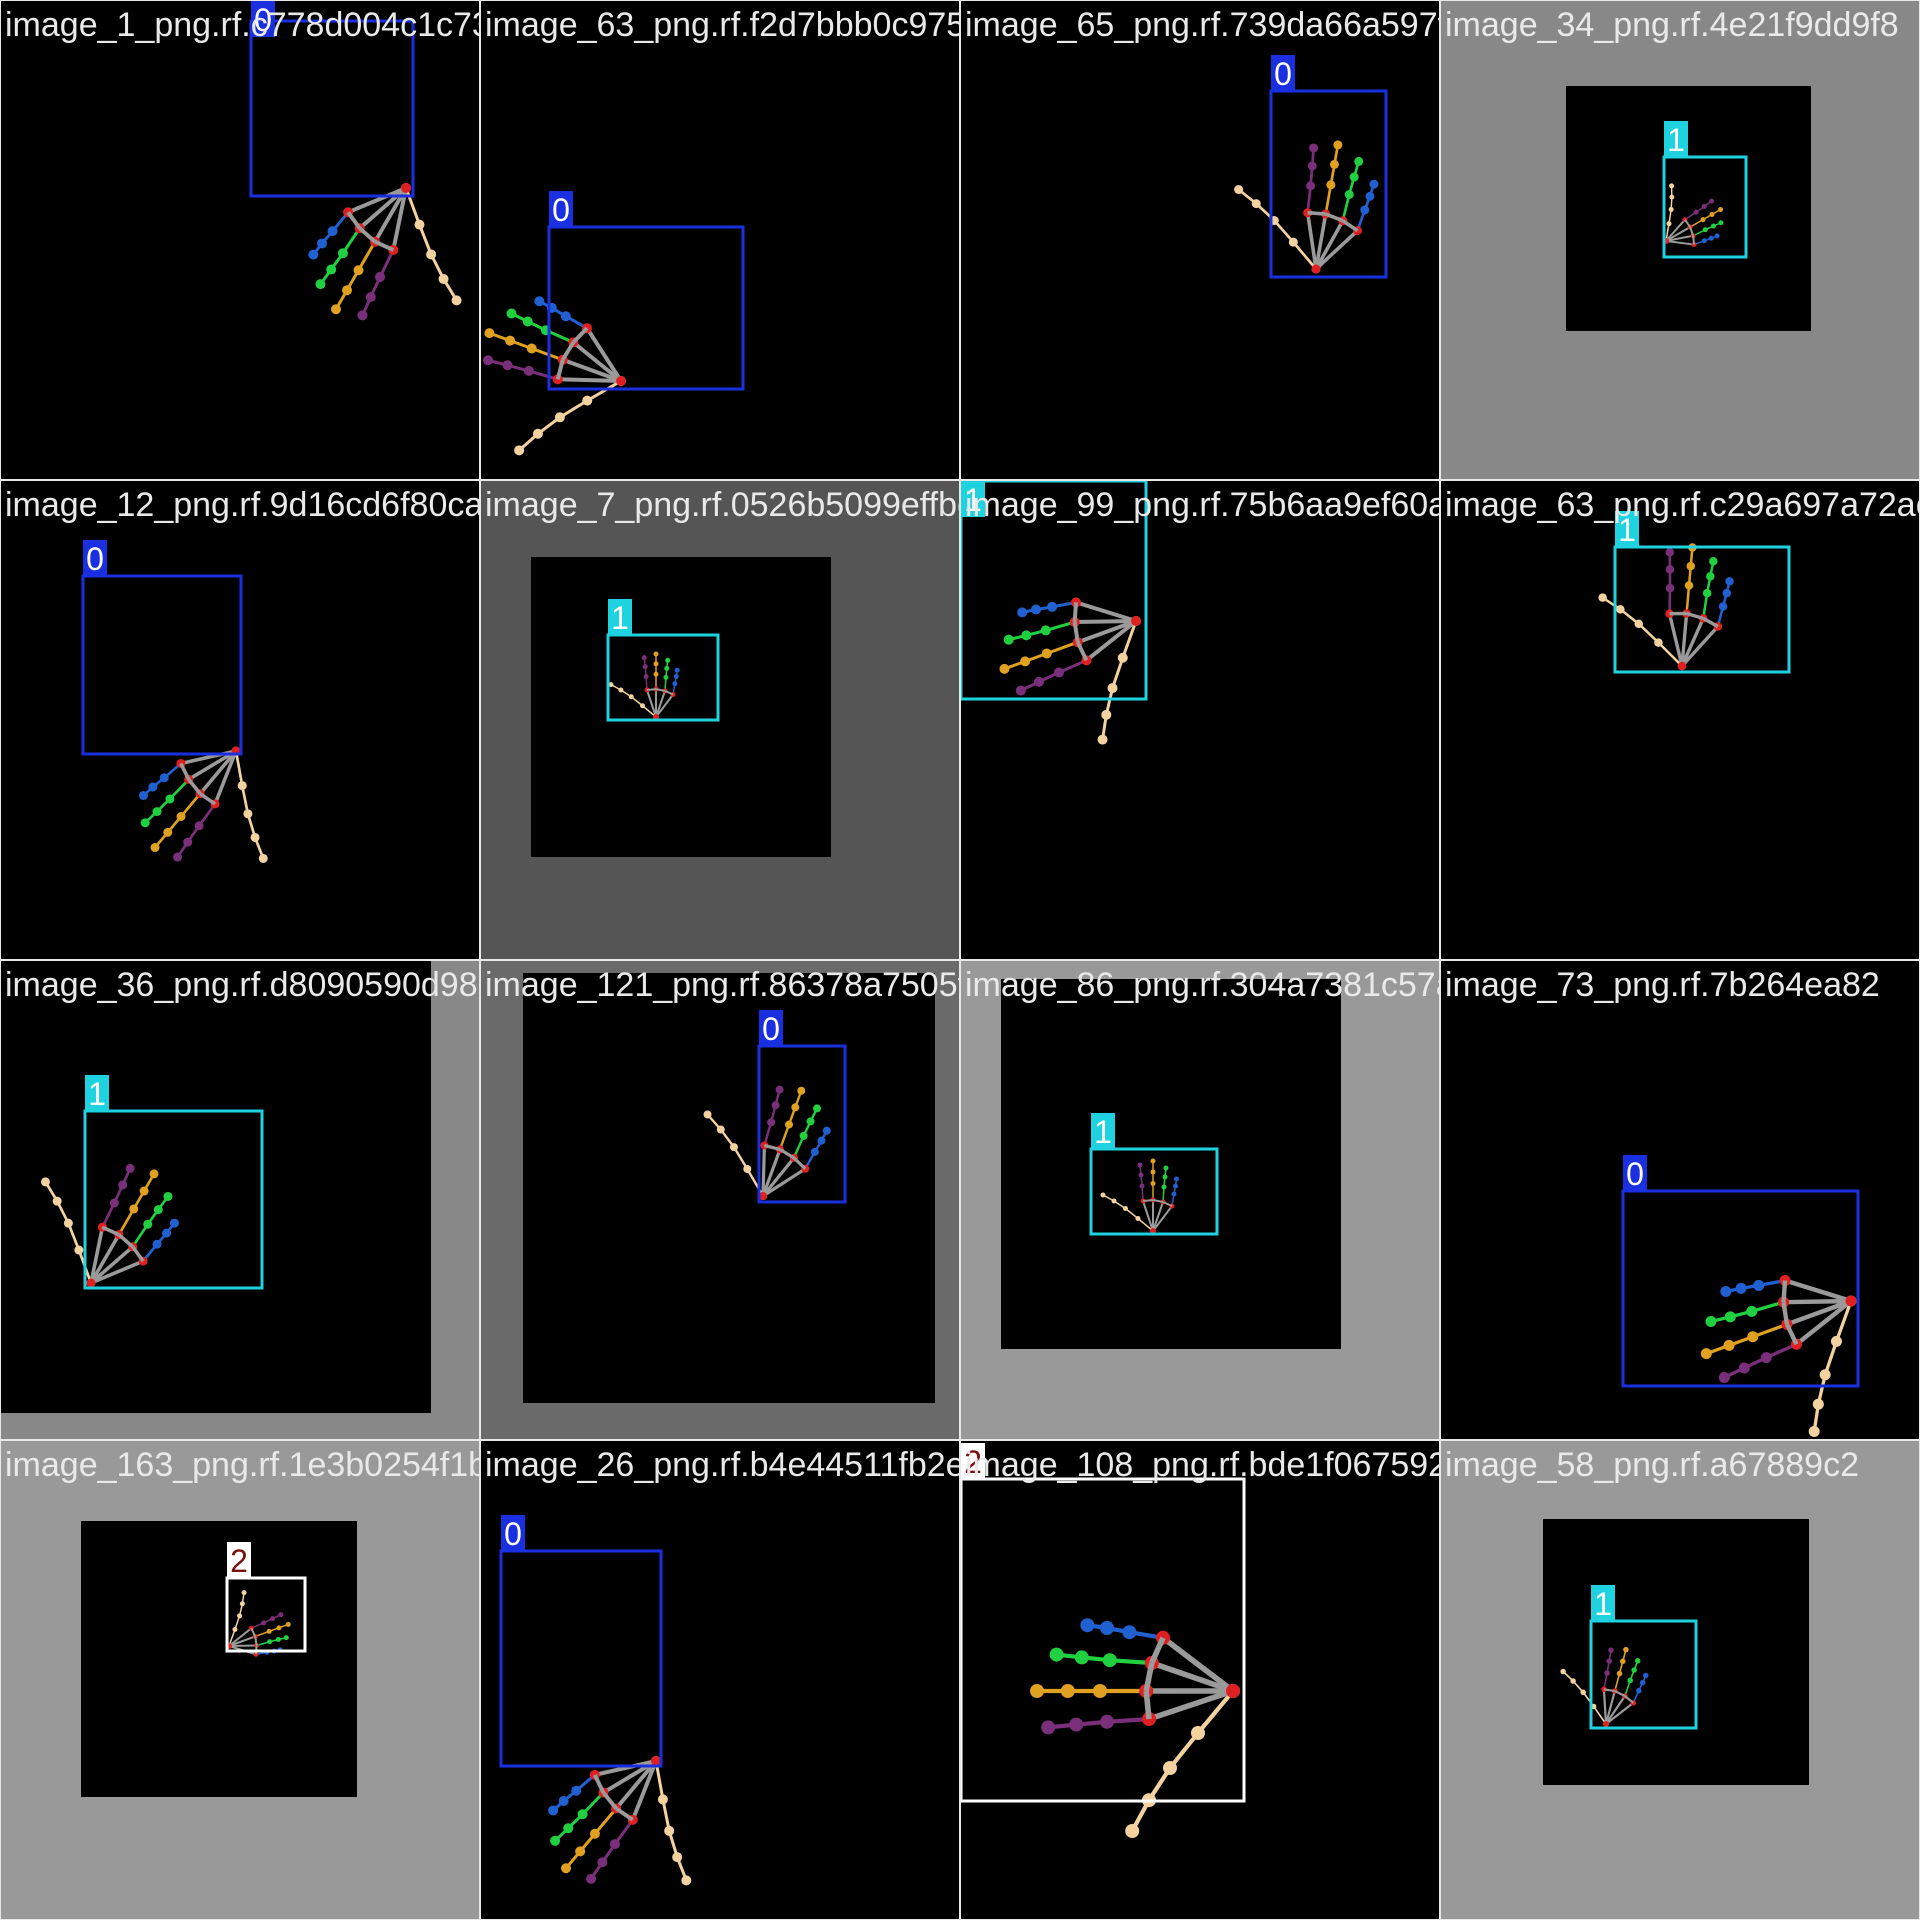 Image resolution: width=1920 pixels, height=1920 pixels. Describe the element at coordinates (240, 1680) in the screenshot. I see `tile-scene: 2` at that location.